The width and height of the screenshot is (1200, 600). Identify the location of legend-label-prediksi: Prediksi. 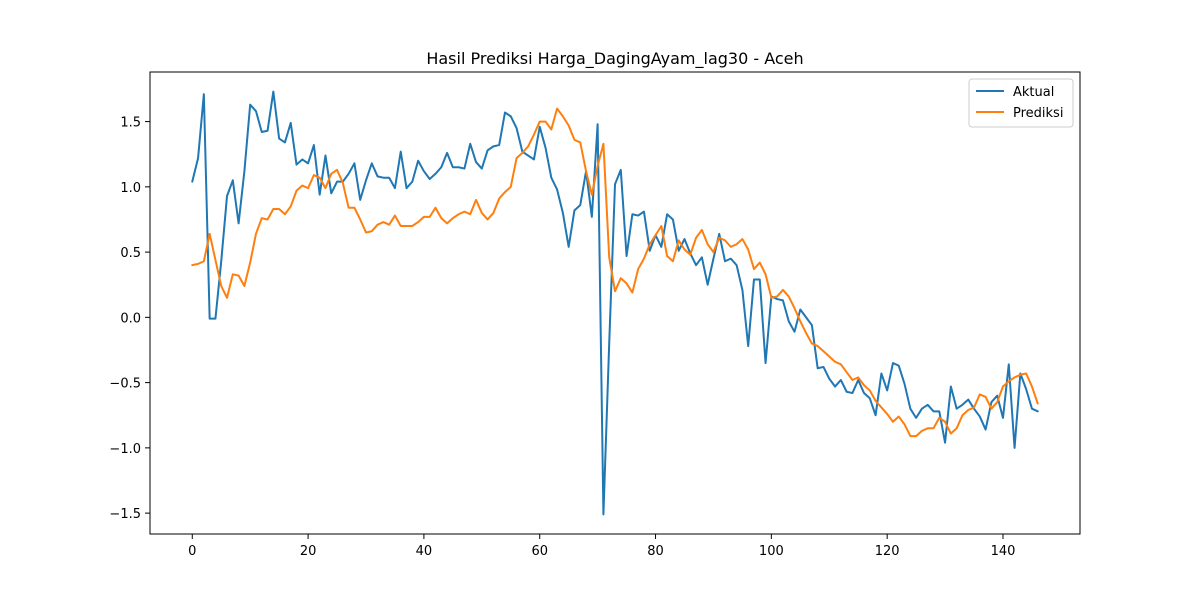
(1038, 113).